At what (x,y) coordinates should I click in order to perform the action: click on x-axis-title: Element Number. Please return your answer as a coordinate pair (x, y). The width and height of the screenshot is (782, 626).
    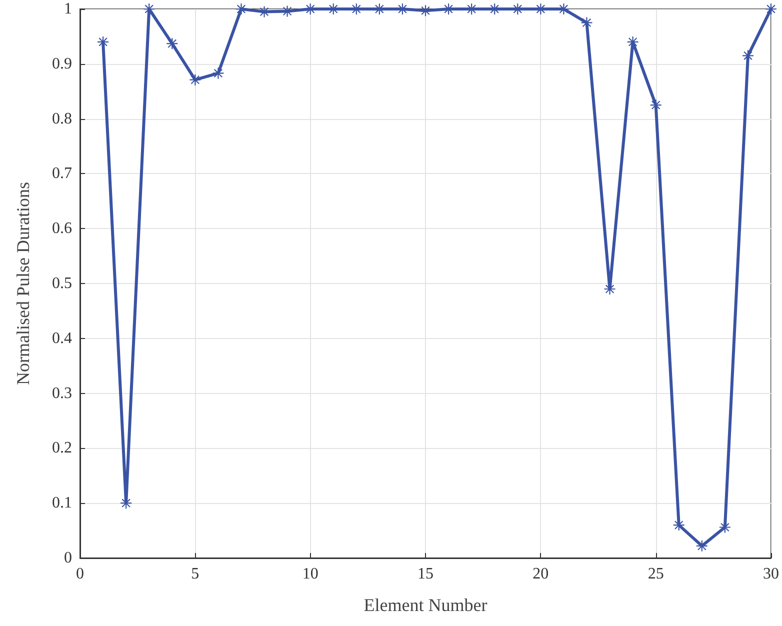
    Looking at the image, I should click on (426, 605).